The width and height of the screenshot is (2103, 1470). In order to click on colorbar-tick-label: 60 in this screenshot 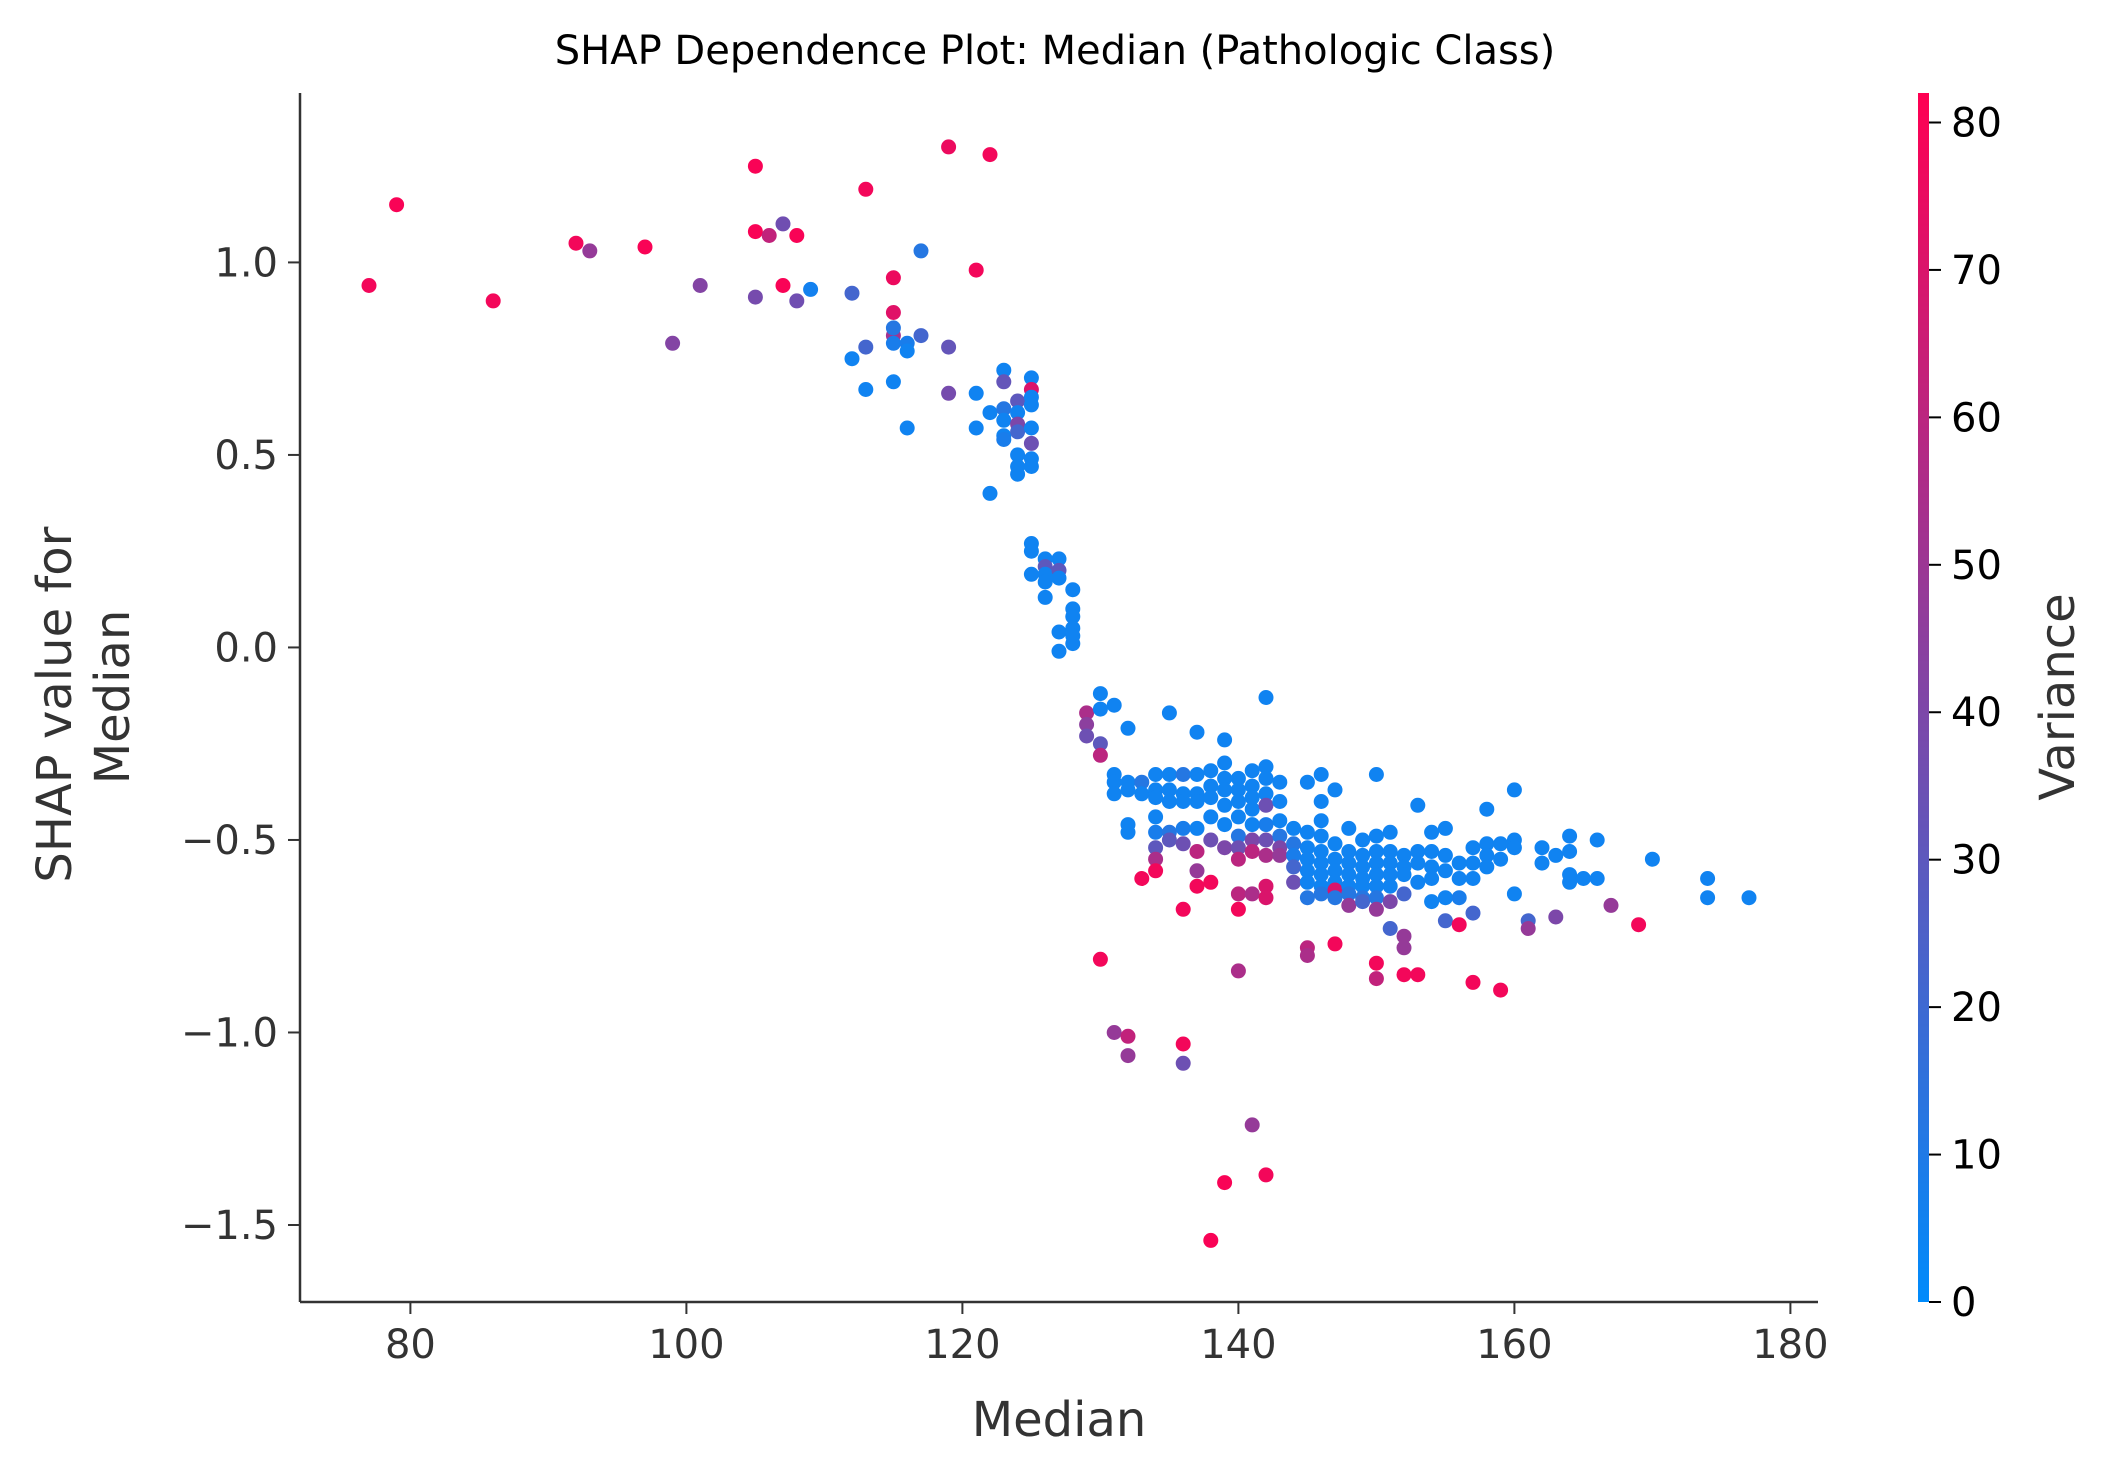, I will do `click(1976, 418)`.